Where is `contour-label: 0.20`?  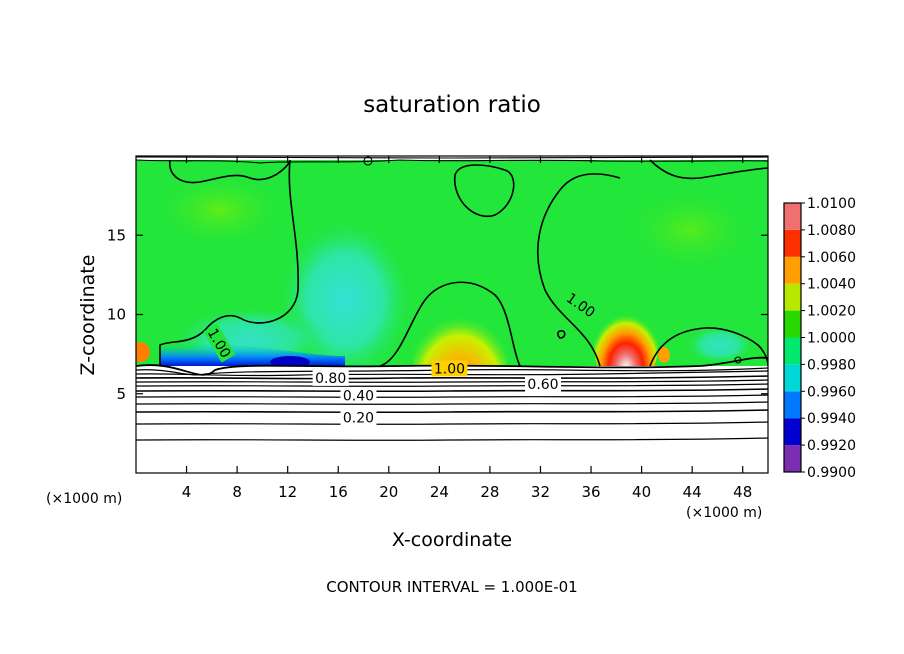
contour-label: 0.20 is located at coordinates (358, 418).